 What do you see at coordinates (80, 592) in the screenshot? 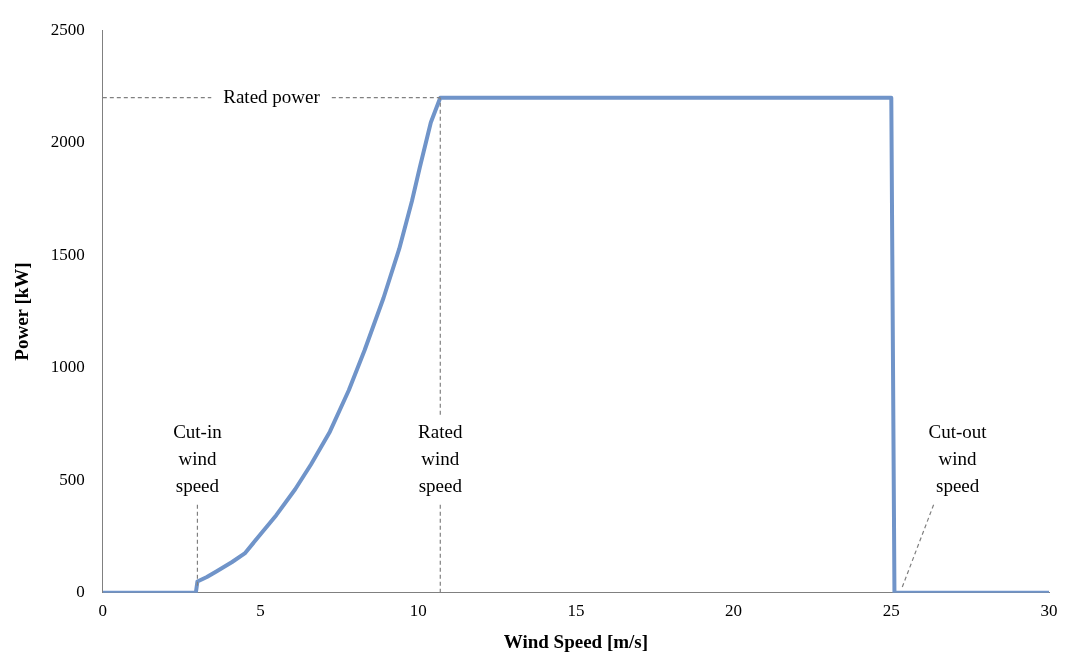
I see `y-tick-label: 0` at bounding box center [80, 592].